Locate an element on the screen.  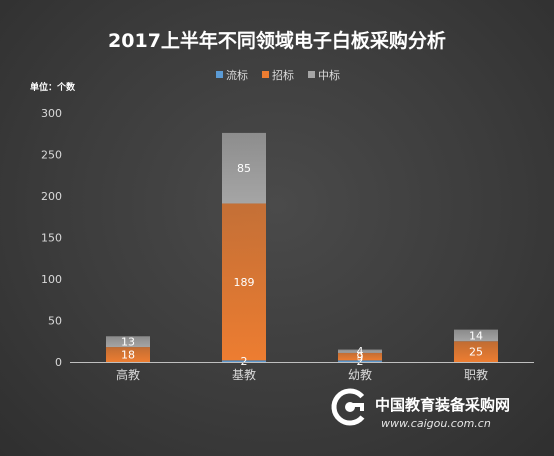
y-axis: 0 50 100 150 200 250 300 is located at coordinates (51, 238).